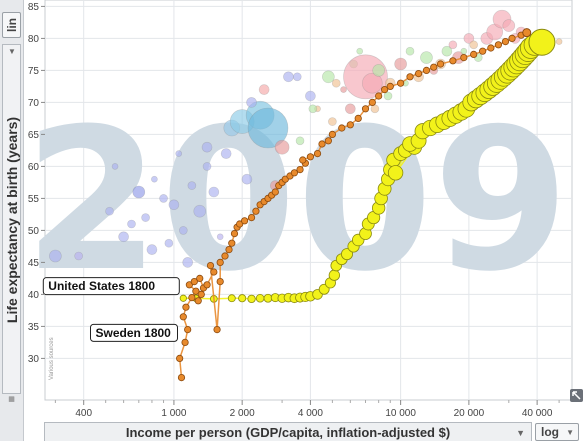  Describe the element at coordinates (83, 413) in the screenshot. I see `x-tick-label: 400` at that location.